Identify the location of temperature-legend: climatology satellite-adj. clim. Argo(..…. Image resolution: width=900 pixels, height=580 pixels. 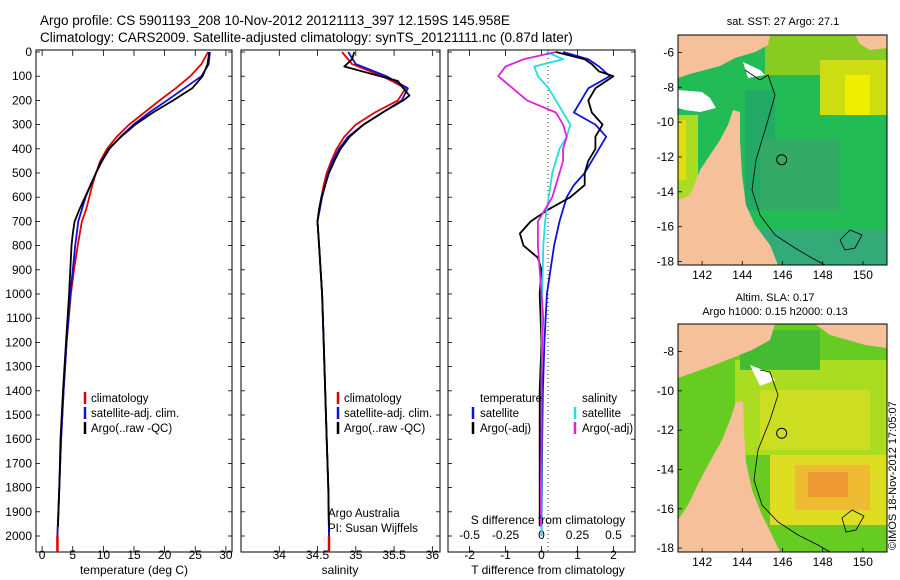
(131, 413).